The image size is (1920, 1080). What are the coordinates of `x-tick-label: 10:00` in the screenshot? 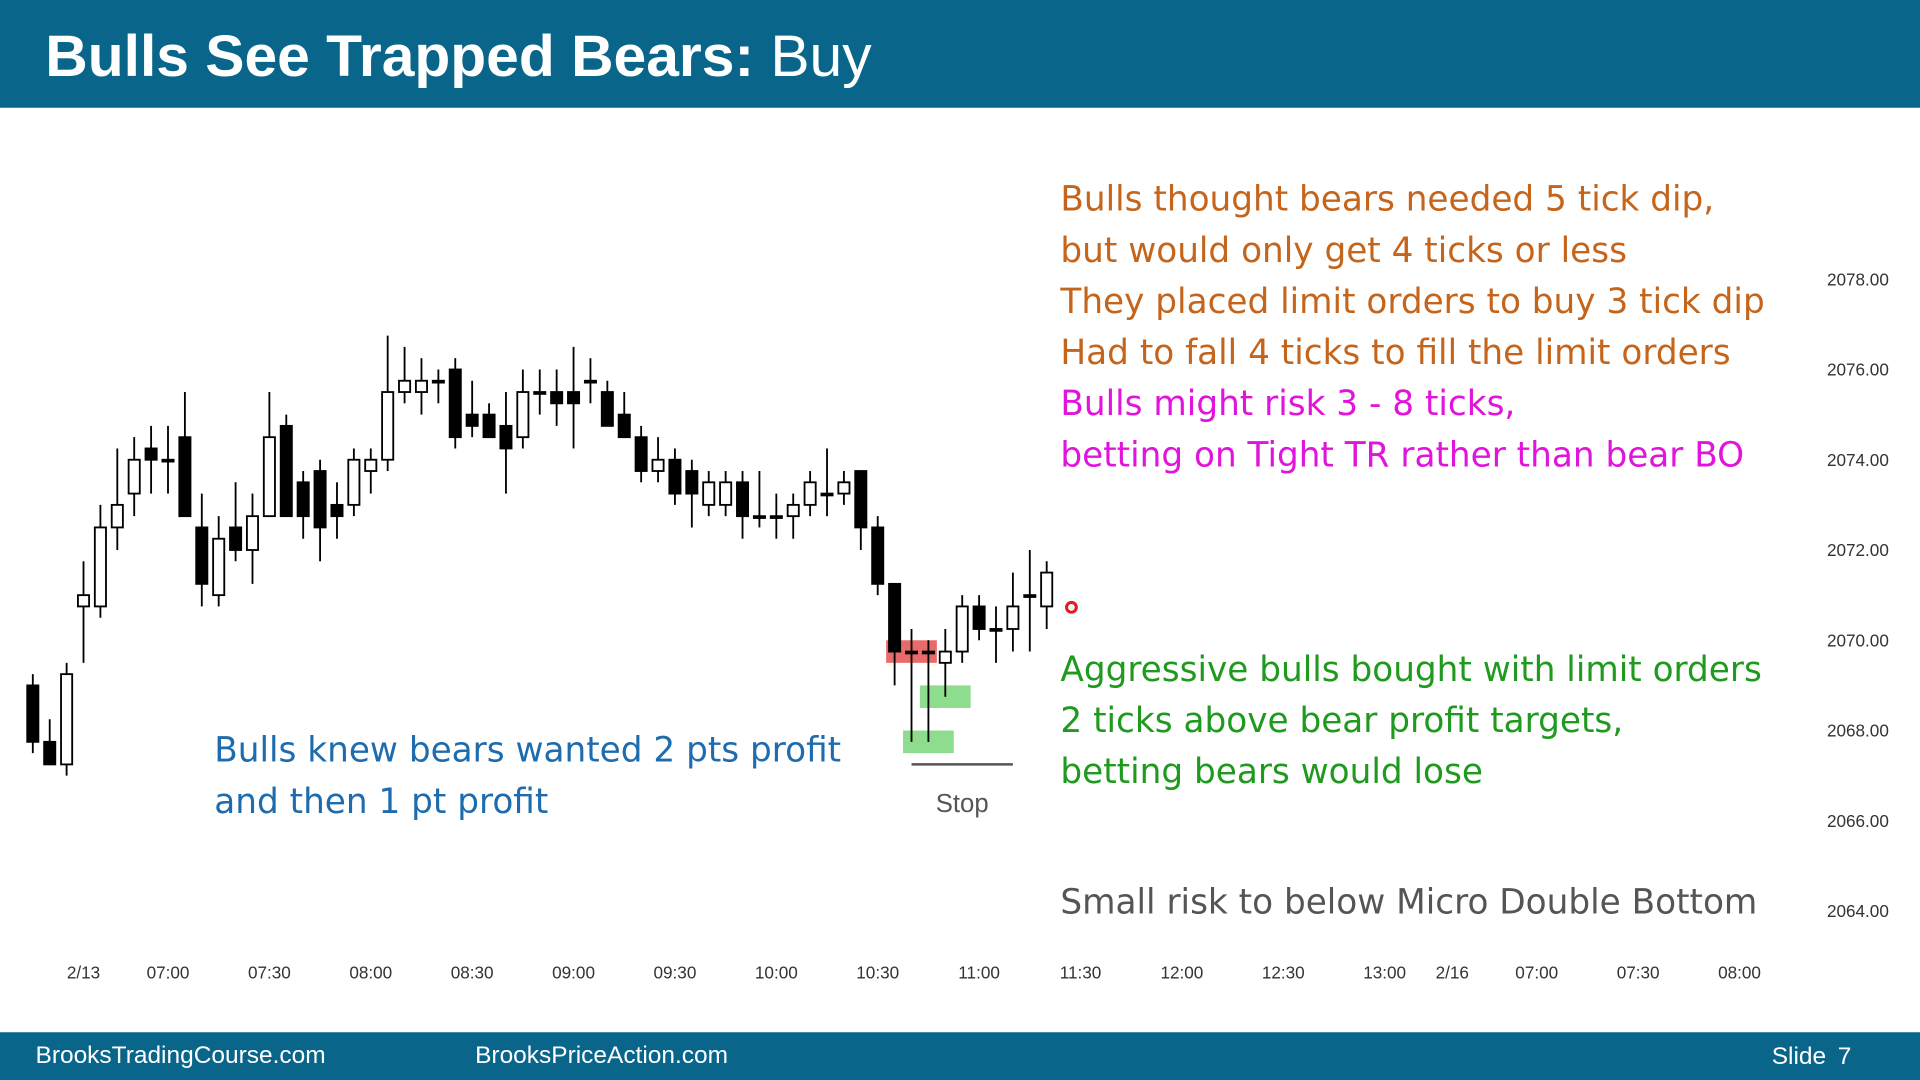 It's located at (776, 972).